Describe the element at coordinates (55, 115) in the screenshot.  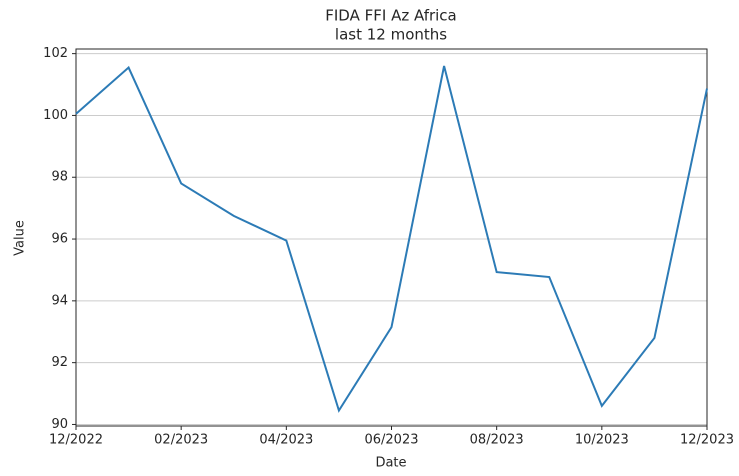
I see `y-tick-label: 100` at that location.